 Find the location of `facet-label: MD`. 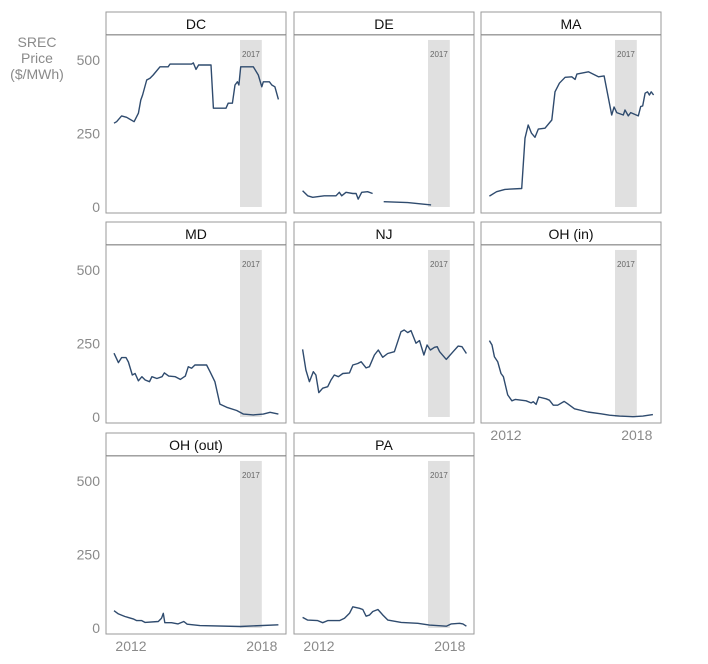

facet-label: MD is located at coordinates (196, 234).